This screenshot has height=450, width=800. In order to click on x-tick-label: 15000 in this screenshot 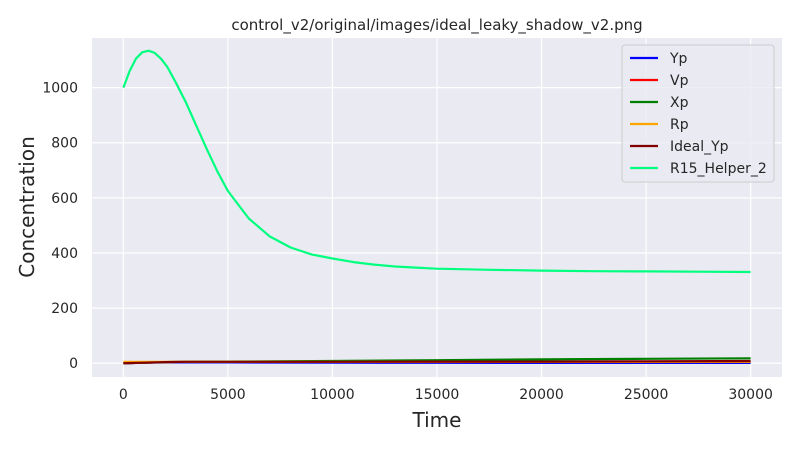, I will do `click(437, 395)`.